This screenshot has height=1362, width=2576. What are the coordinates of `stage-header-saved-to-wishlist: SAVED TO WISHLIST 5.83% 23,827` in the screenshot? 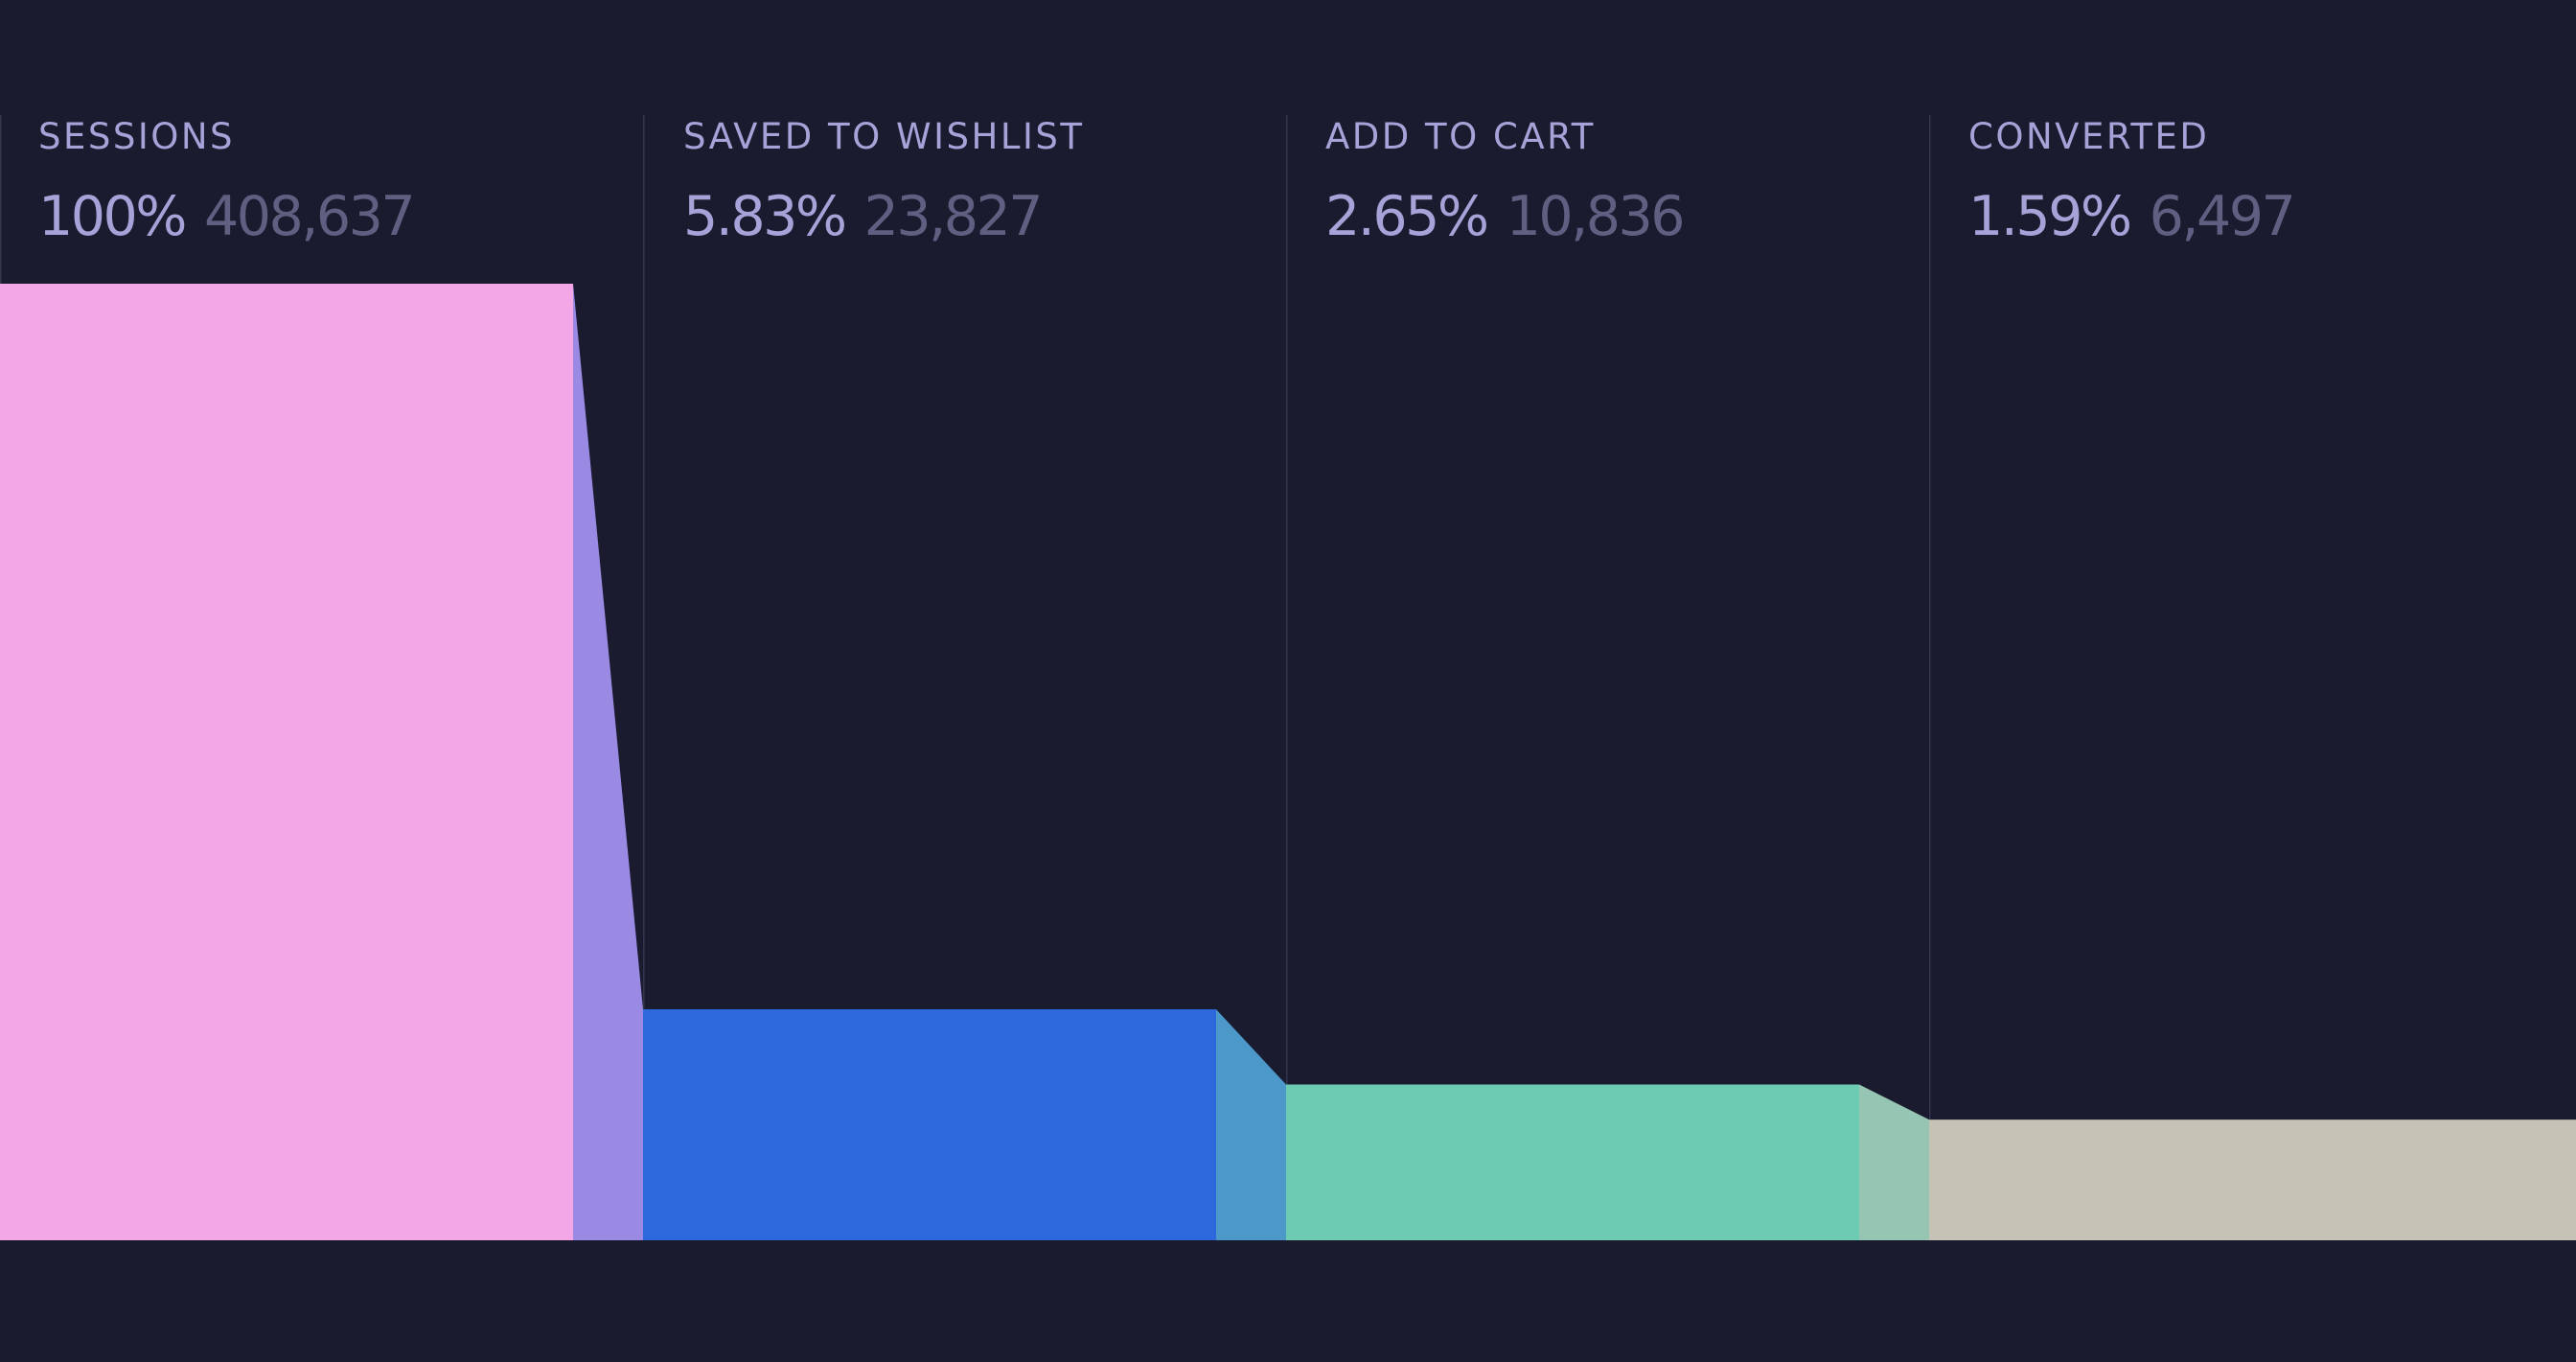 It's located at (980, 189).